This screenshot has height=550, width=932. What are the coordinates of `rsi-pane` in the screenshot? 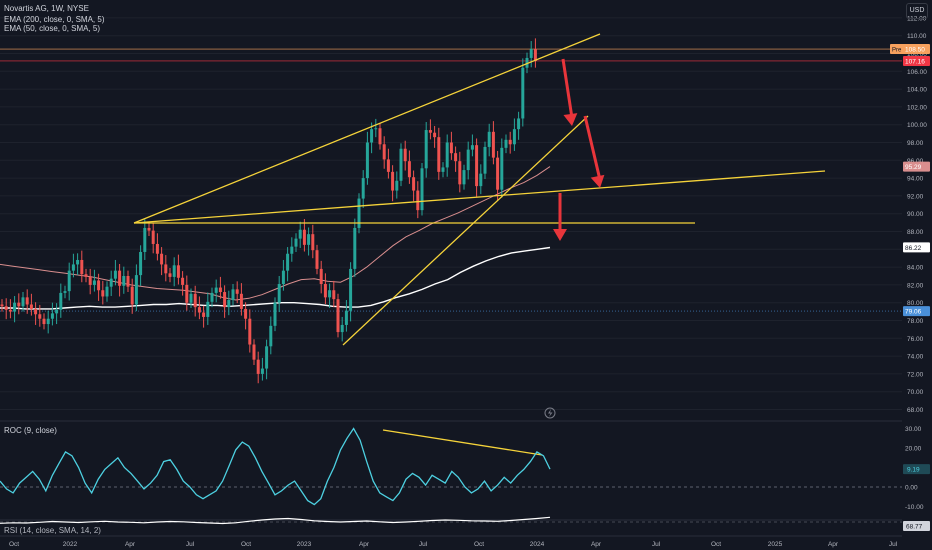 It's located at (275, 520).